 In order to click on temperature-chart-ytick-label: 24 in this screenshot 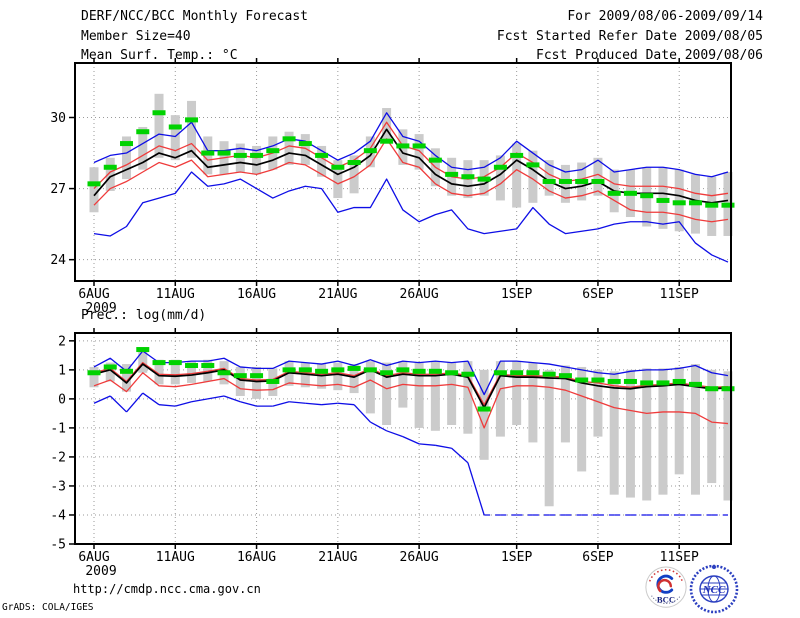, I will do `click(58, 260)`.